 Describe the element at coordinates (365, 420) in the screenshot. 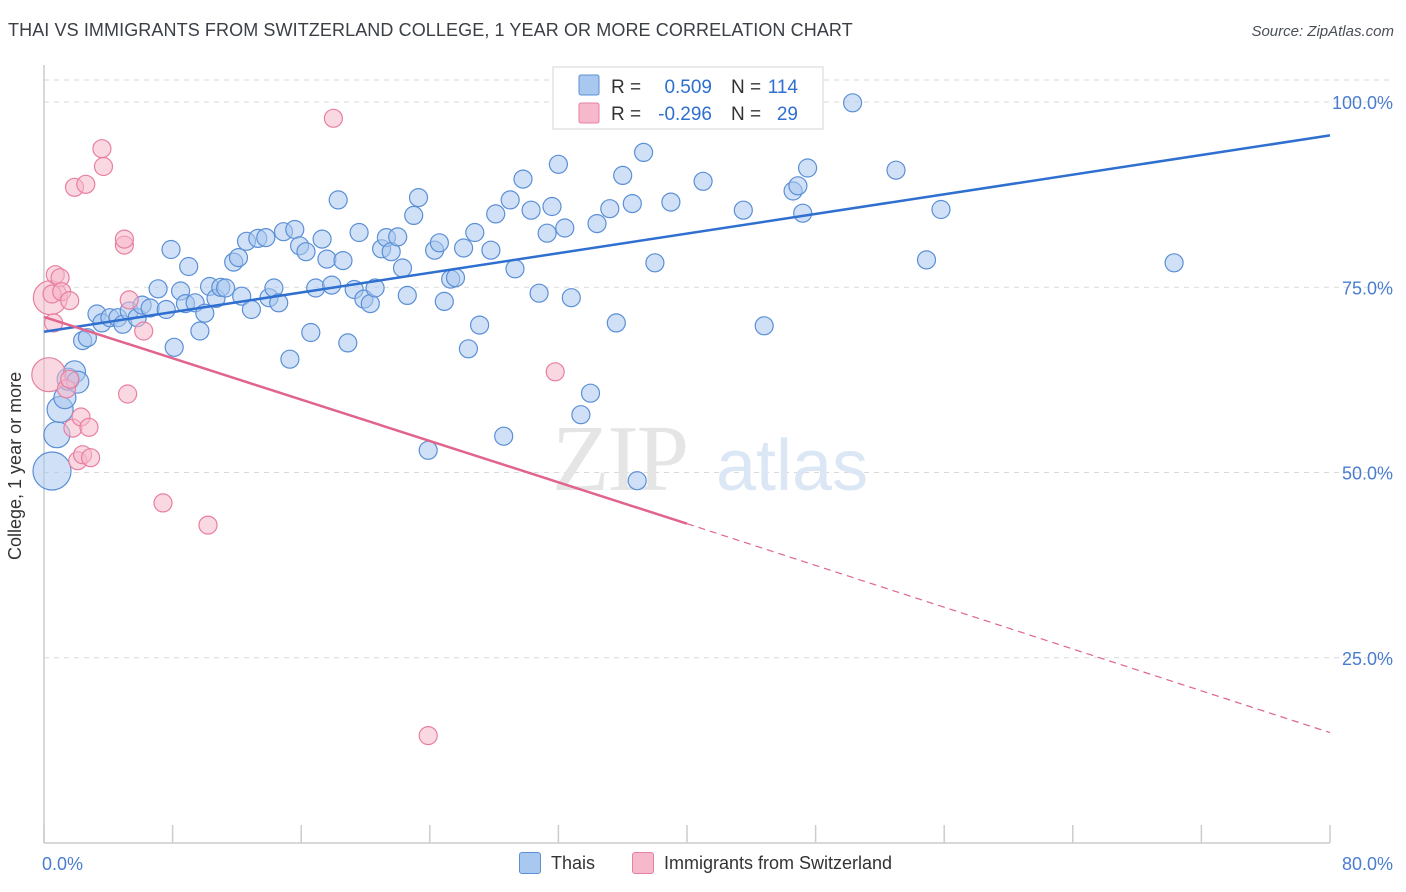

I see `swiss-trendline` at that location.